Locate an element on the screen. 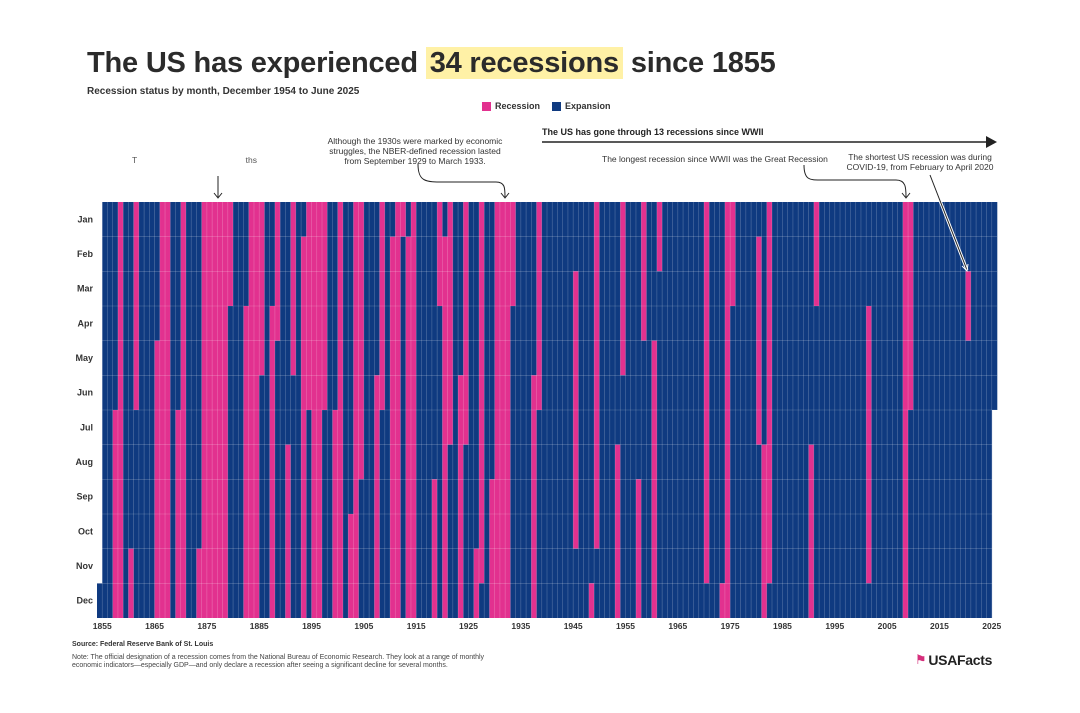  year-tick-label: 1995 is located at coordinates (834, 626).